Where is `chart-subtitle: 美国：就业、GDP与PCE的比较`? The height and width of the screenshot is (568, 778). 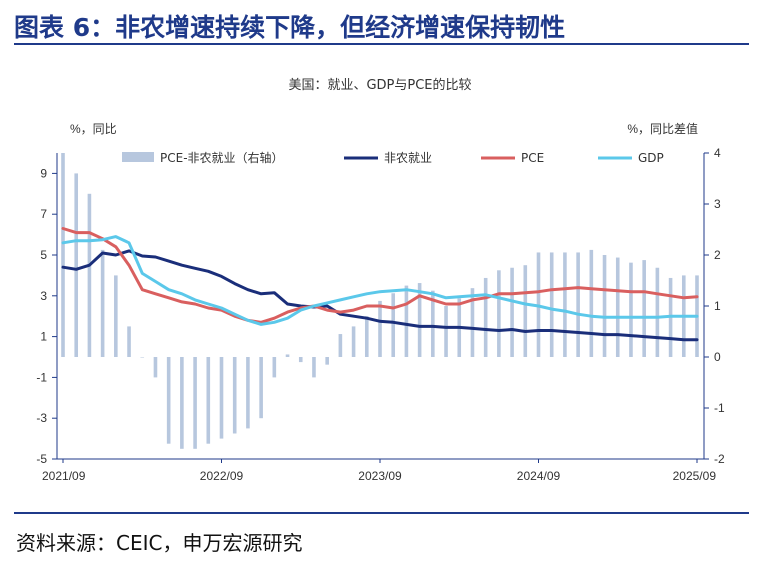
chart-subtitle: 美国：就业、GDP与PCE的比较 is located at coordinates (379, 85).